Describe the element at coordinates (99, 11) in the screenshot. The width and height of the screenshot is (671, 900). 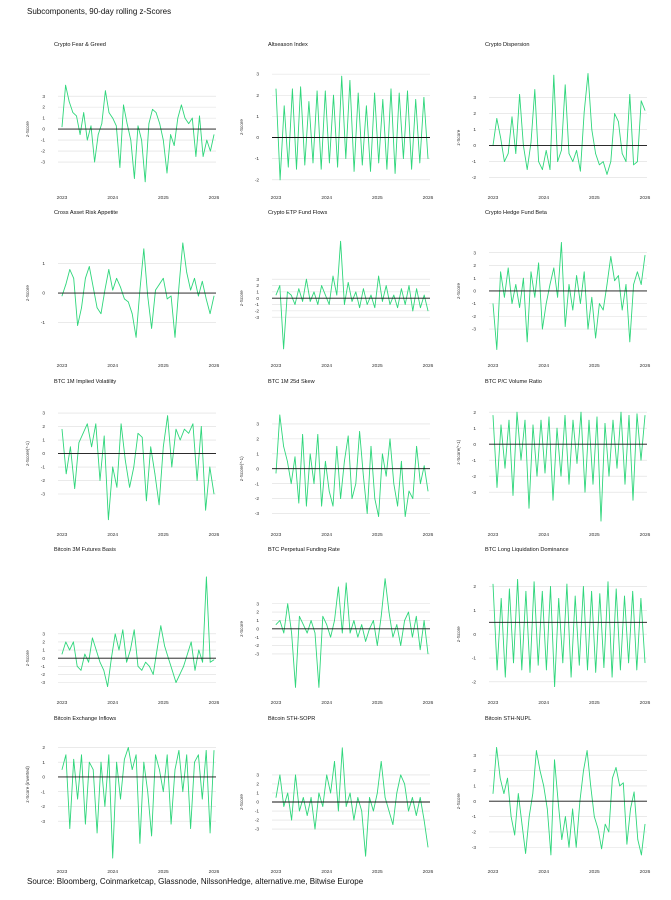
I see `page-title: Subcomponents, 90-day rolling z-Scores` at that location.